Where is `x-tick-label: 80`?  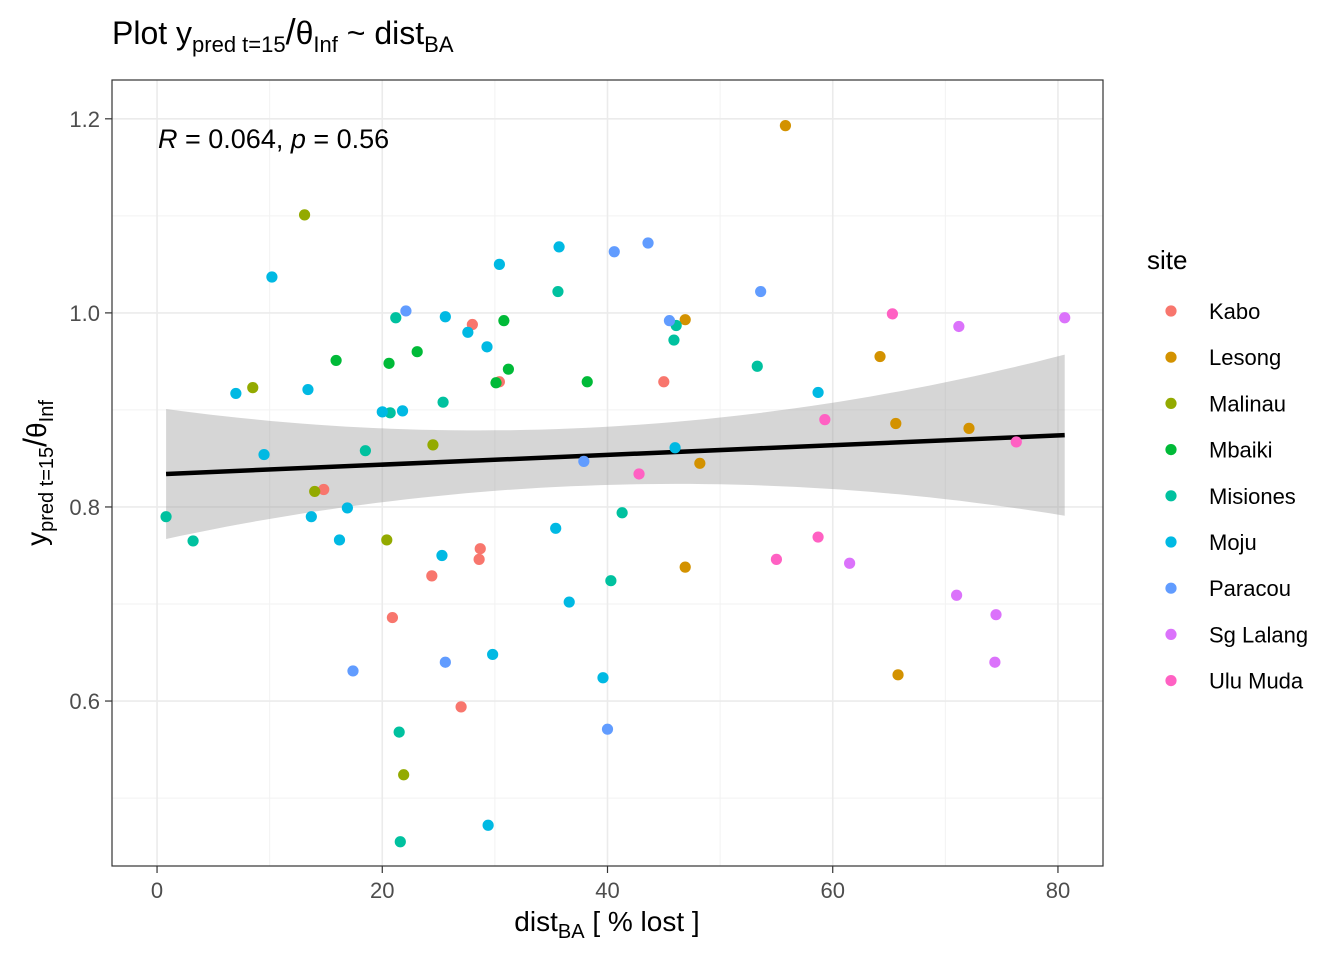
x-tick-label: 80 is located at coordinates (1058, 890).